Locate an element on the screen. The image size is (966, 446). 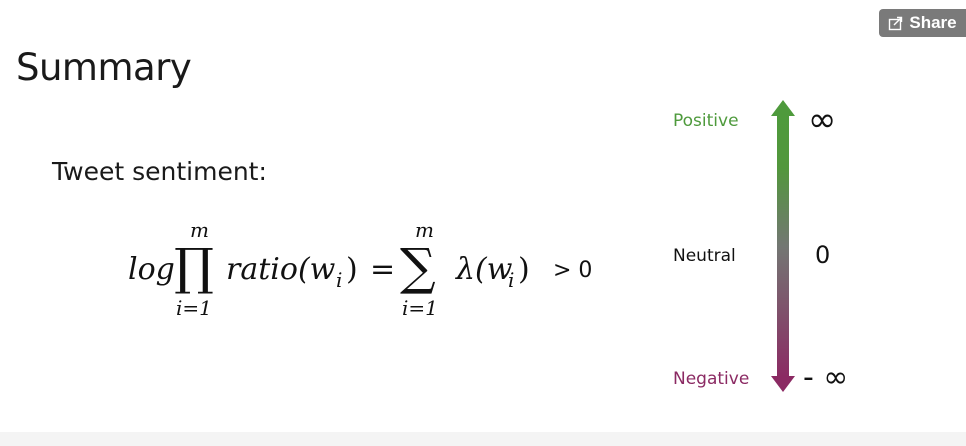
product-upper-limit: m is located at coordinates (199, 230).